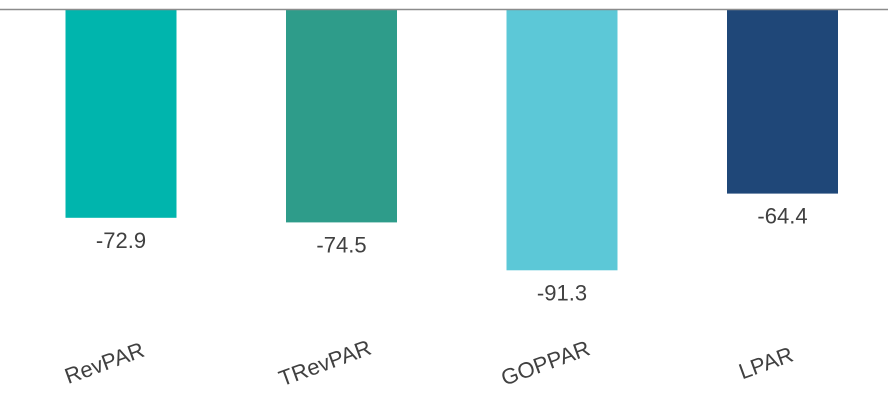 The height and width of the screenshot is (400, 888). What do you see at coordinates (104, 363) in the screenshot?
I see `category-label-revpar: RevPAR` at bounding box center [104, 363].